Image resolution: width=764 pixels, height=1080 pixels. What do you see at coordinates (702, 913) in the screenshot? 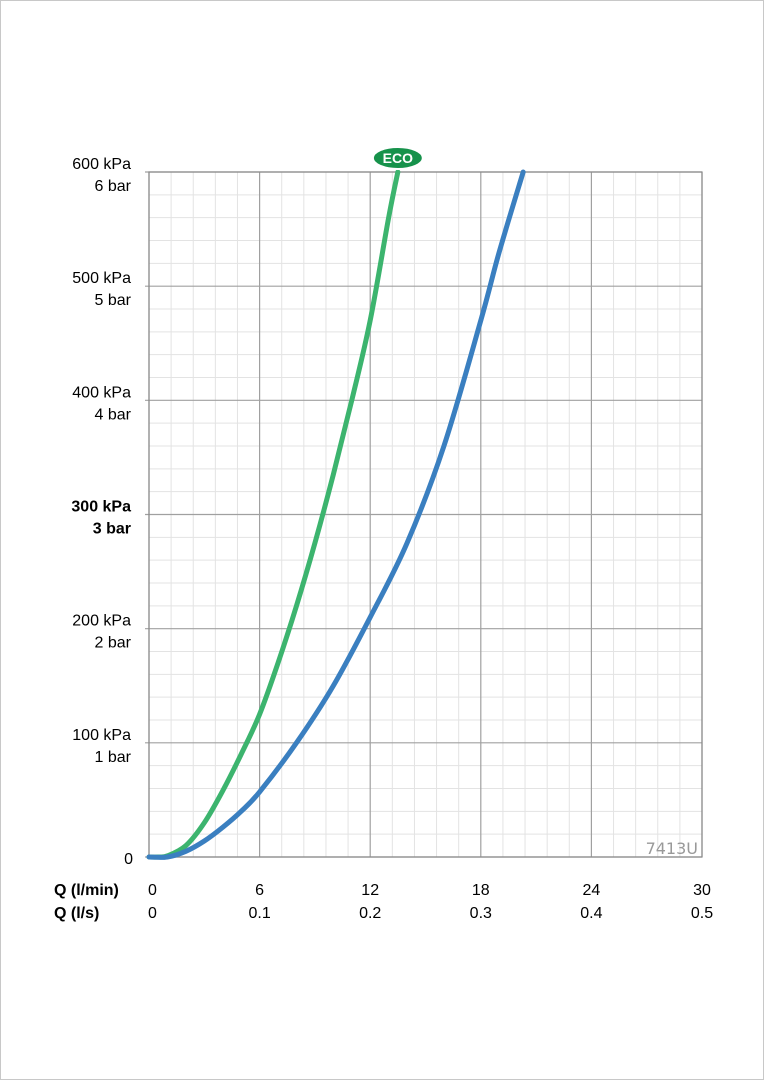
I see `x-tick-label: 0.5` at bounding box center [702, 913].